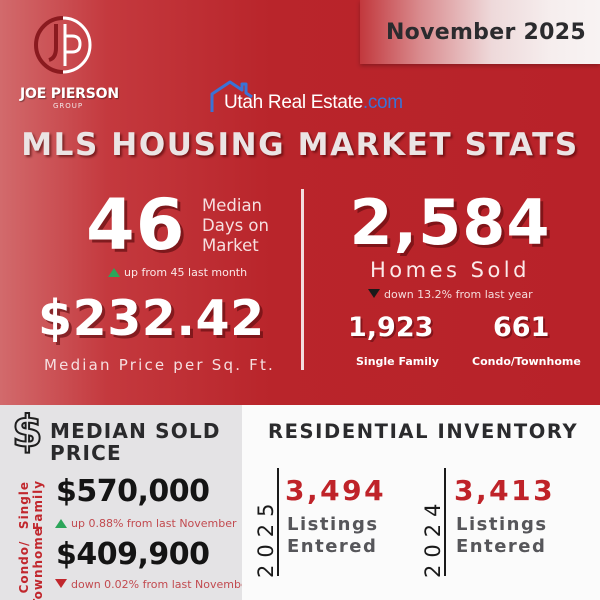 The width and height of the screenshot is (600, 600). I want to click on listings-2024-label: Listings Entered, so click(516, 536).